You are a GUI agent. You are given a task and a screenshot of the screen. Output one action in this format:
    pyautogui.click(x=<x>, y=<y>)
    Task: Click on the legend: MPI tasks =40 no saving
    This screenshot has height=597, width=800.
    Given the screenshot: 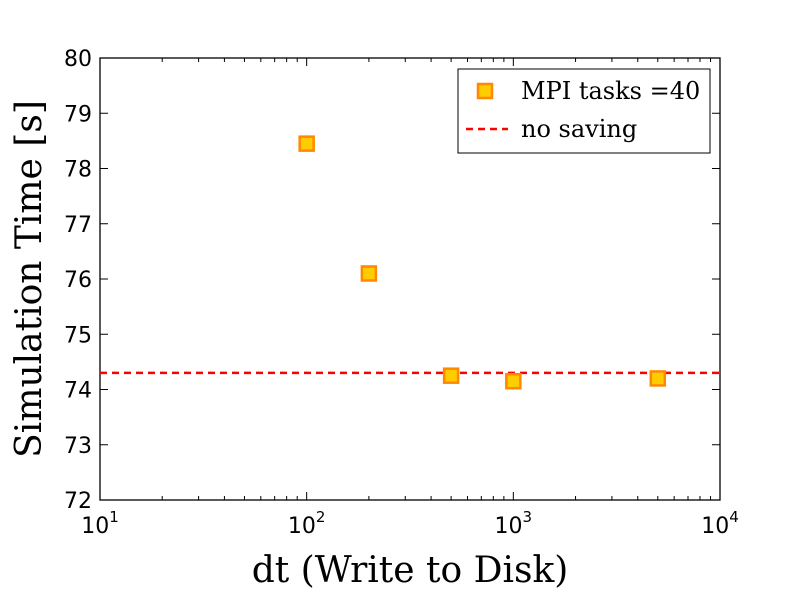 What is the action you would take?
    pyautogui.click(x=584, y=111)
    